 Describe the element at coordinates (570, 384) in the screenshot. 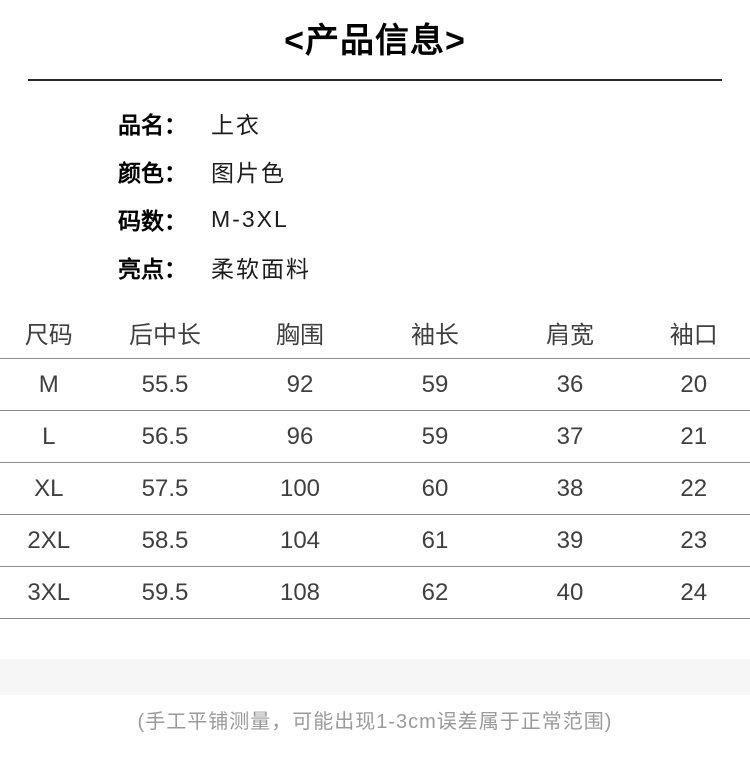

I see `cell-shoulder-width: 36` at that location.